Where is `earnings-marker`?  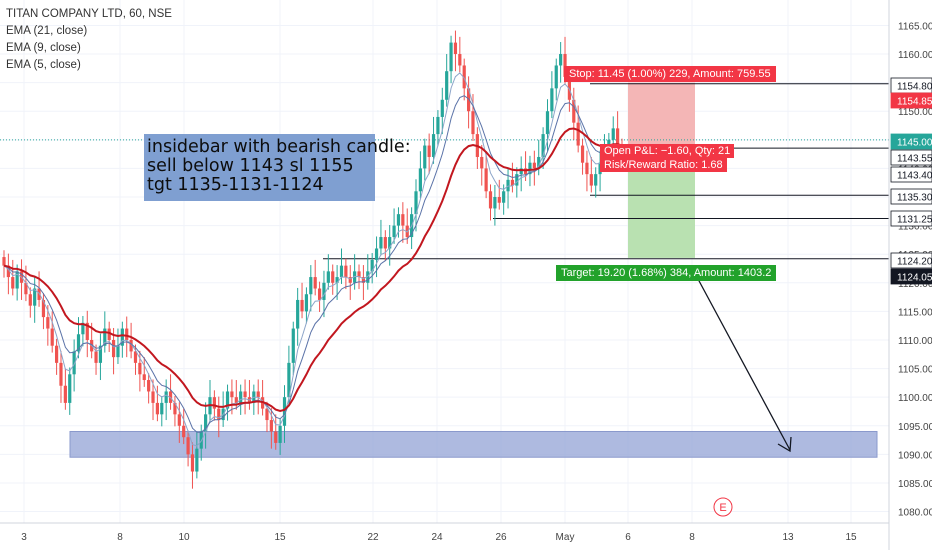
earnings-marker is located at coordinates (723, 507).